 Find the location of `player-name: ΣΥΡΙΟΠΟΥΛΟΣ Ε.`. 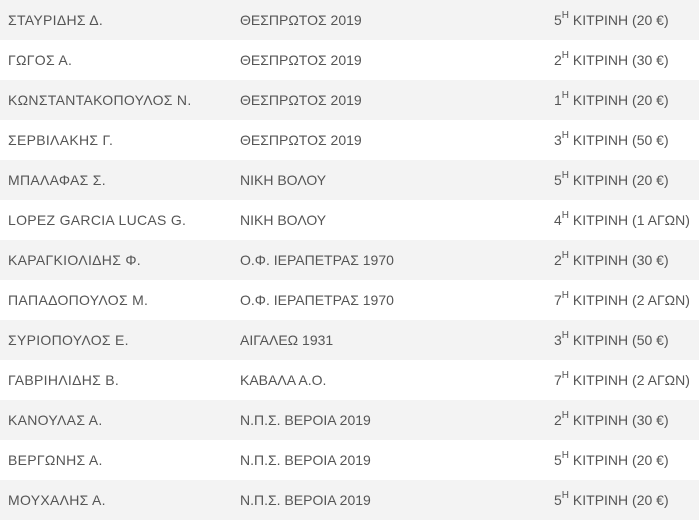

player-name: ΣΥΡΙΟΠΟΥΛΟΣ Ε. is located at coordinates (68, 340).